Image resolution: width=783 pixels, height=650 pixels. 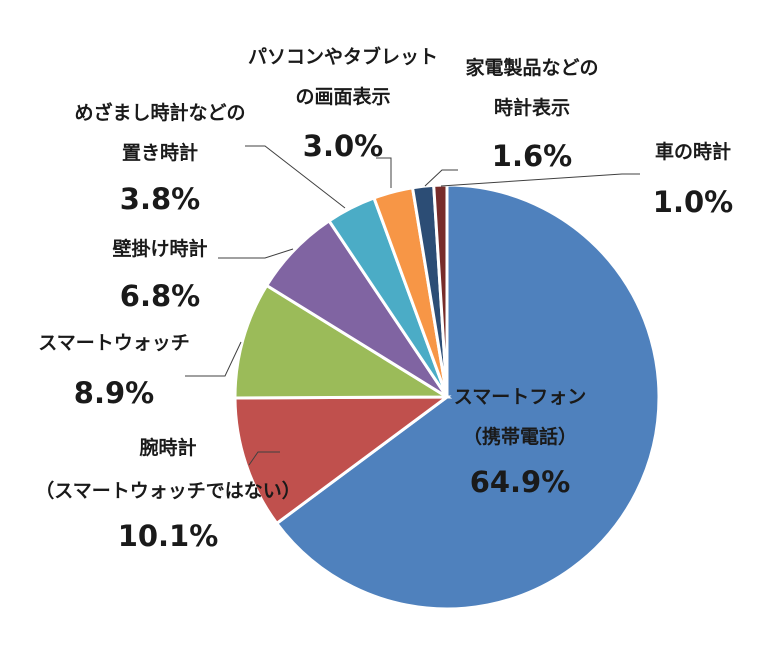 I want to click on slice-label-0-line-0: スマートフォン, so click(x=520, y=397).